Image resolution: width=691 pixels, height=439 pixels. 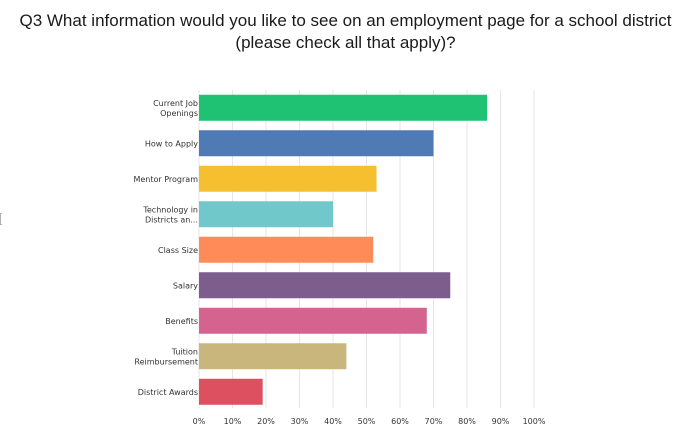 What do you see at coordinates (501, 421) in the screenshot?
I see `x-tick-label-90: 90%` at bounding box center [501, 421].